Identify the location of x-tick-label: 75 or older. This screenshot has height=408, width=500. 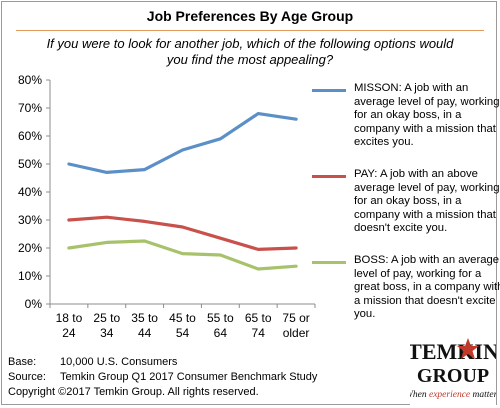
(295, 325).